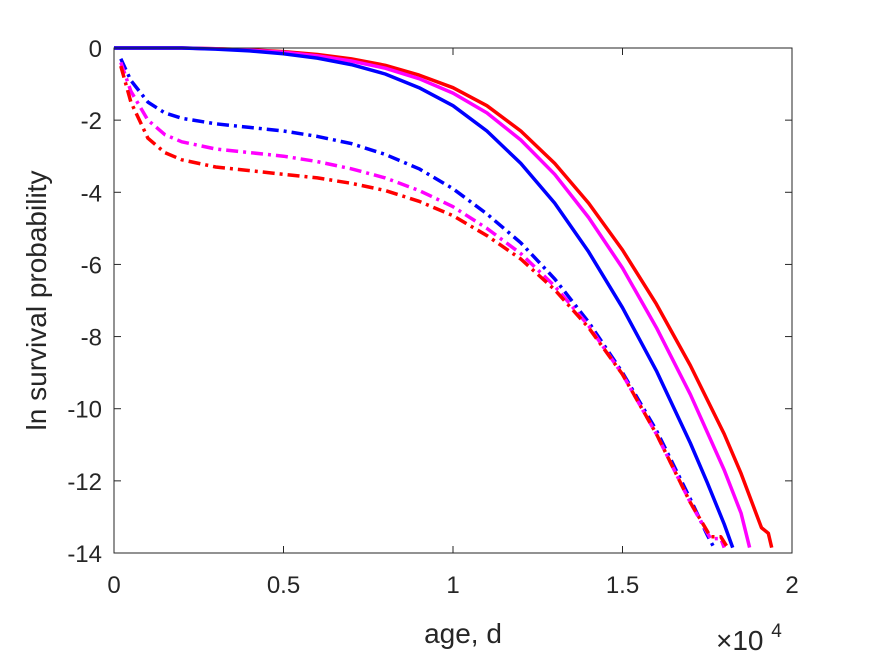  Describe the element at coordinates (452, 585) in the screenshot. I see `x-tick-label: 1` at that location.